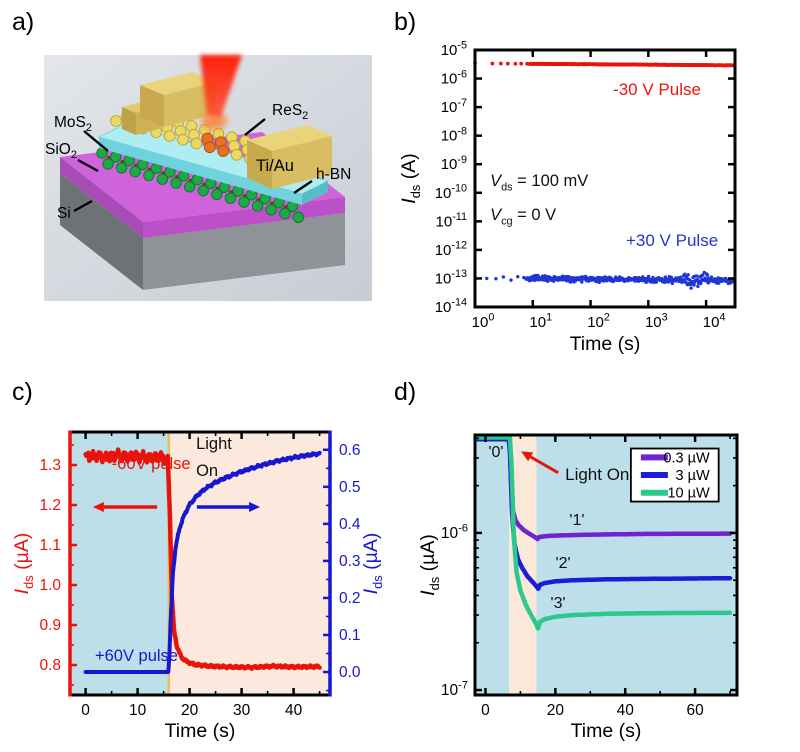  Describe the element at coordinates (61, 151) in the screenshot. I see `sio2-label: SiO2` at that location.